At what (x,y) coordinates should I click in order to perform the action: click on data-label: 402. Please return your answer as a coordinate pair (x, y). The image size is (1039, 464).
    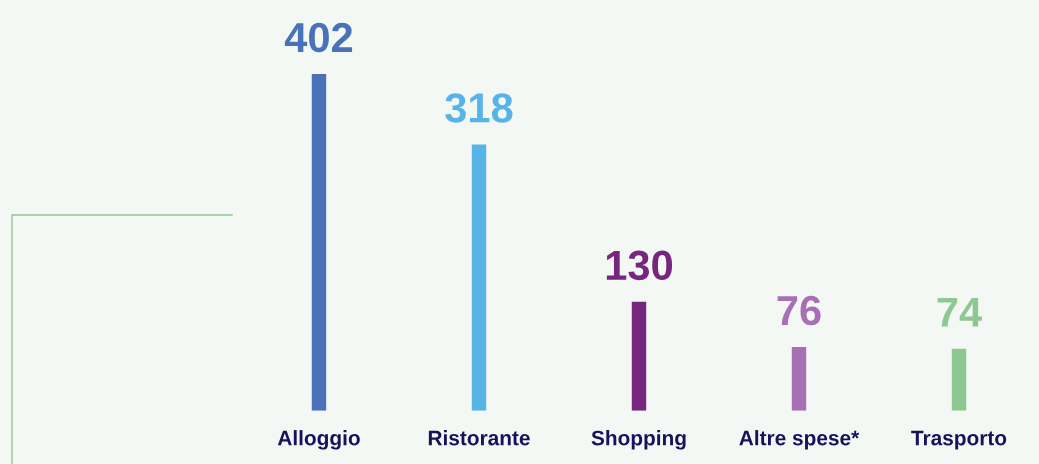
    Looking at the image, I should click on (318, 37).